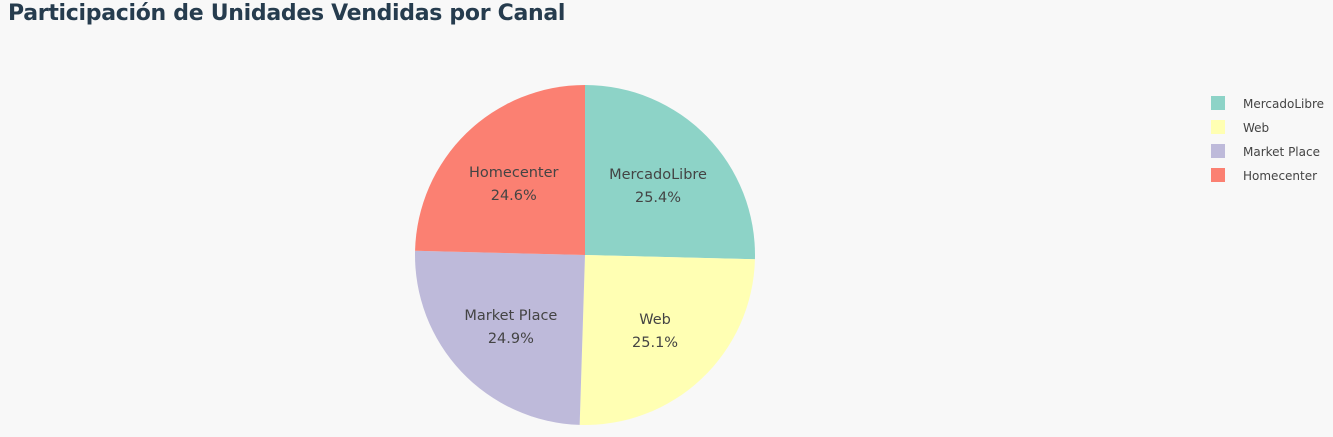 The width and height of the screenshot is (1333, 437). Describe the element at coordinates (1218, 151) in the screenshot. I see `legend-swatch-market-place` at that location.